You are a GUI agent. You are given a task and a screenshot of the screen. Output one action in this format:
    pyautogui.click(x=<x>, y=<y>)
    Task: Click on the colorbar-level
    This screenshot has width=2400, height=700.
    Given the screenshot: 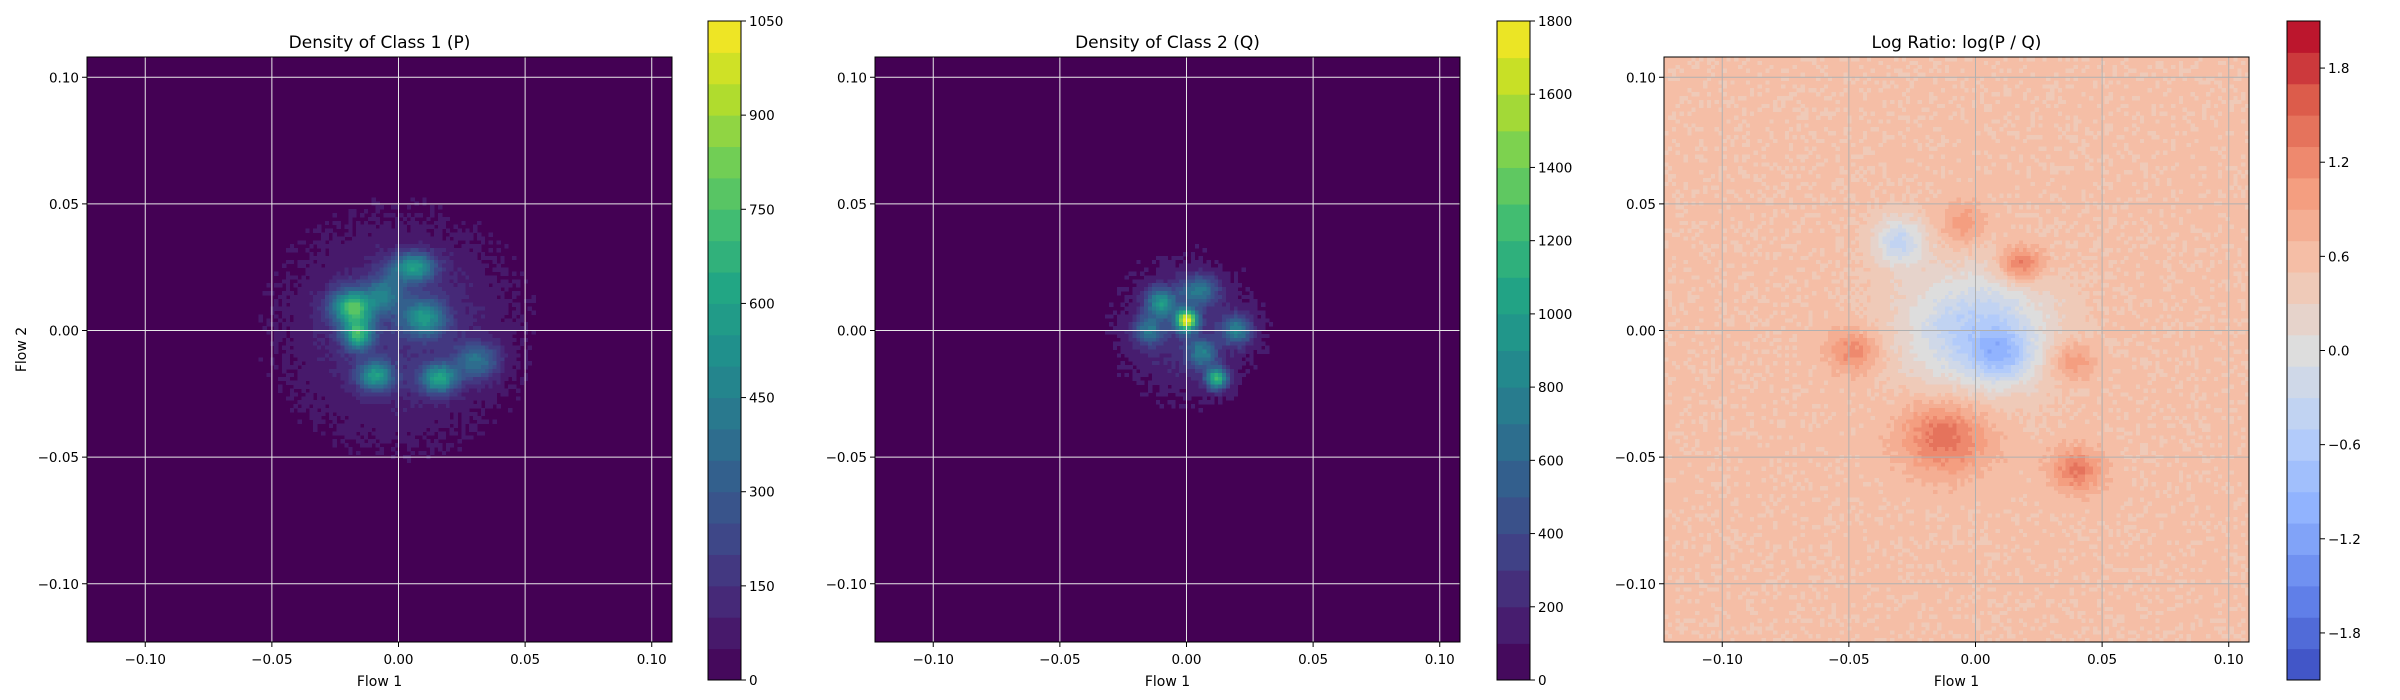 What is the action you would take?
    pyautogui.click(x=1513, y=406)
    